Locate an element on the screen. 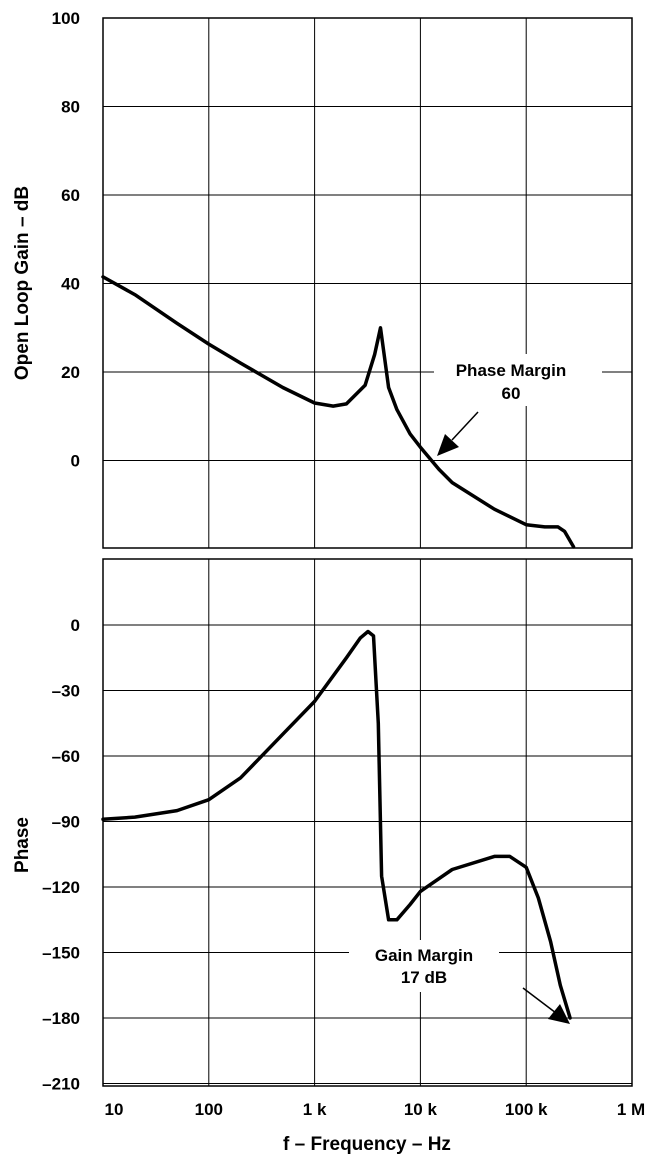 This screenshot has width=649, height=1170. phase-y-tick-label: 0 is located at coordinates (75, 625).